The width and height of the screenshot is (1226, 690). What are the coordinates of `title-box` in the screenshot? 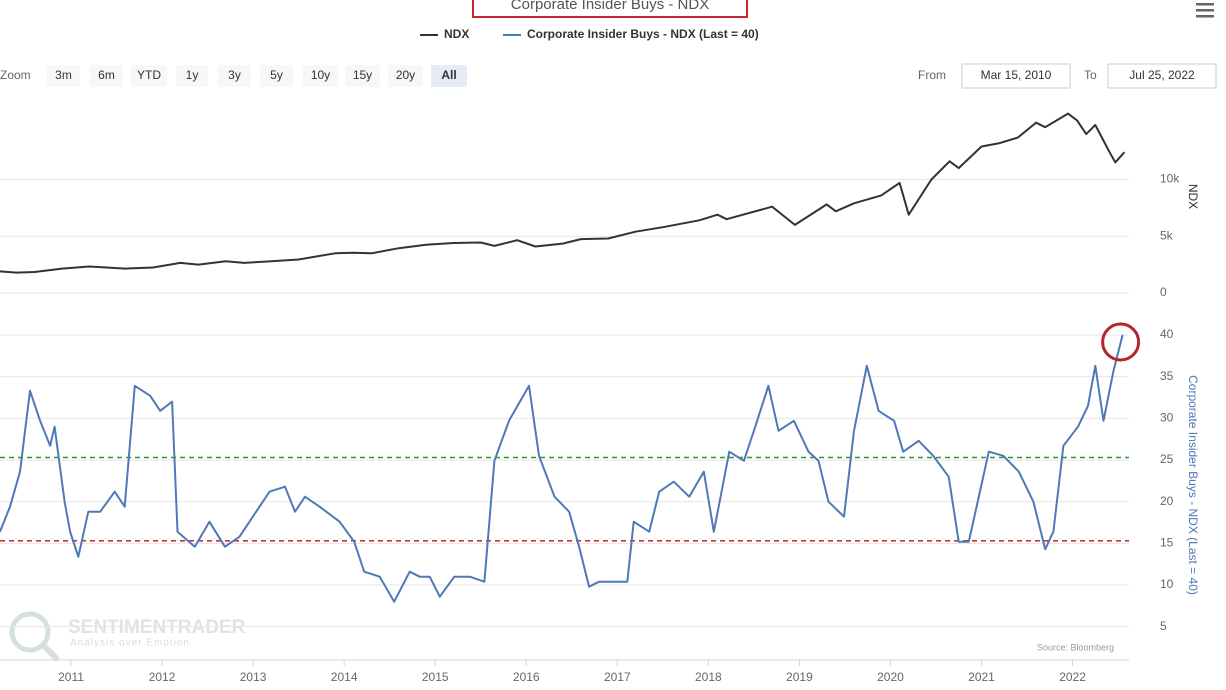 It's located at (610, 9).